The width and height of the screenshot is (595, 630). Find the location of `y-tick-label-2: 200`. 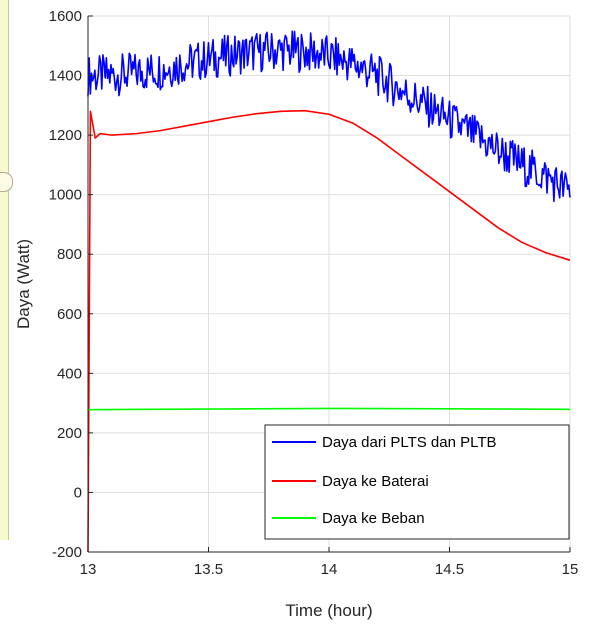

y-tick-label-2: 200 is located at coordinates (69, 433).